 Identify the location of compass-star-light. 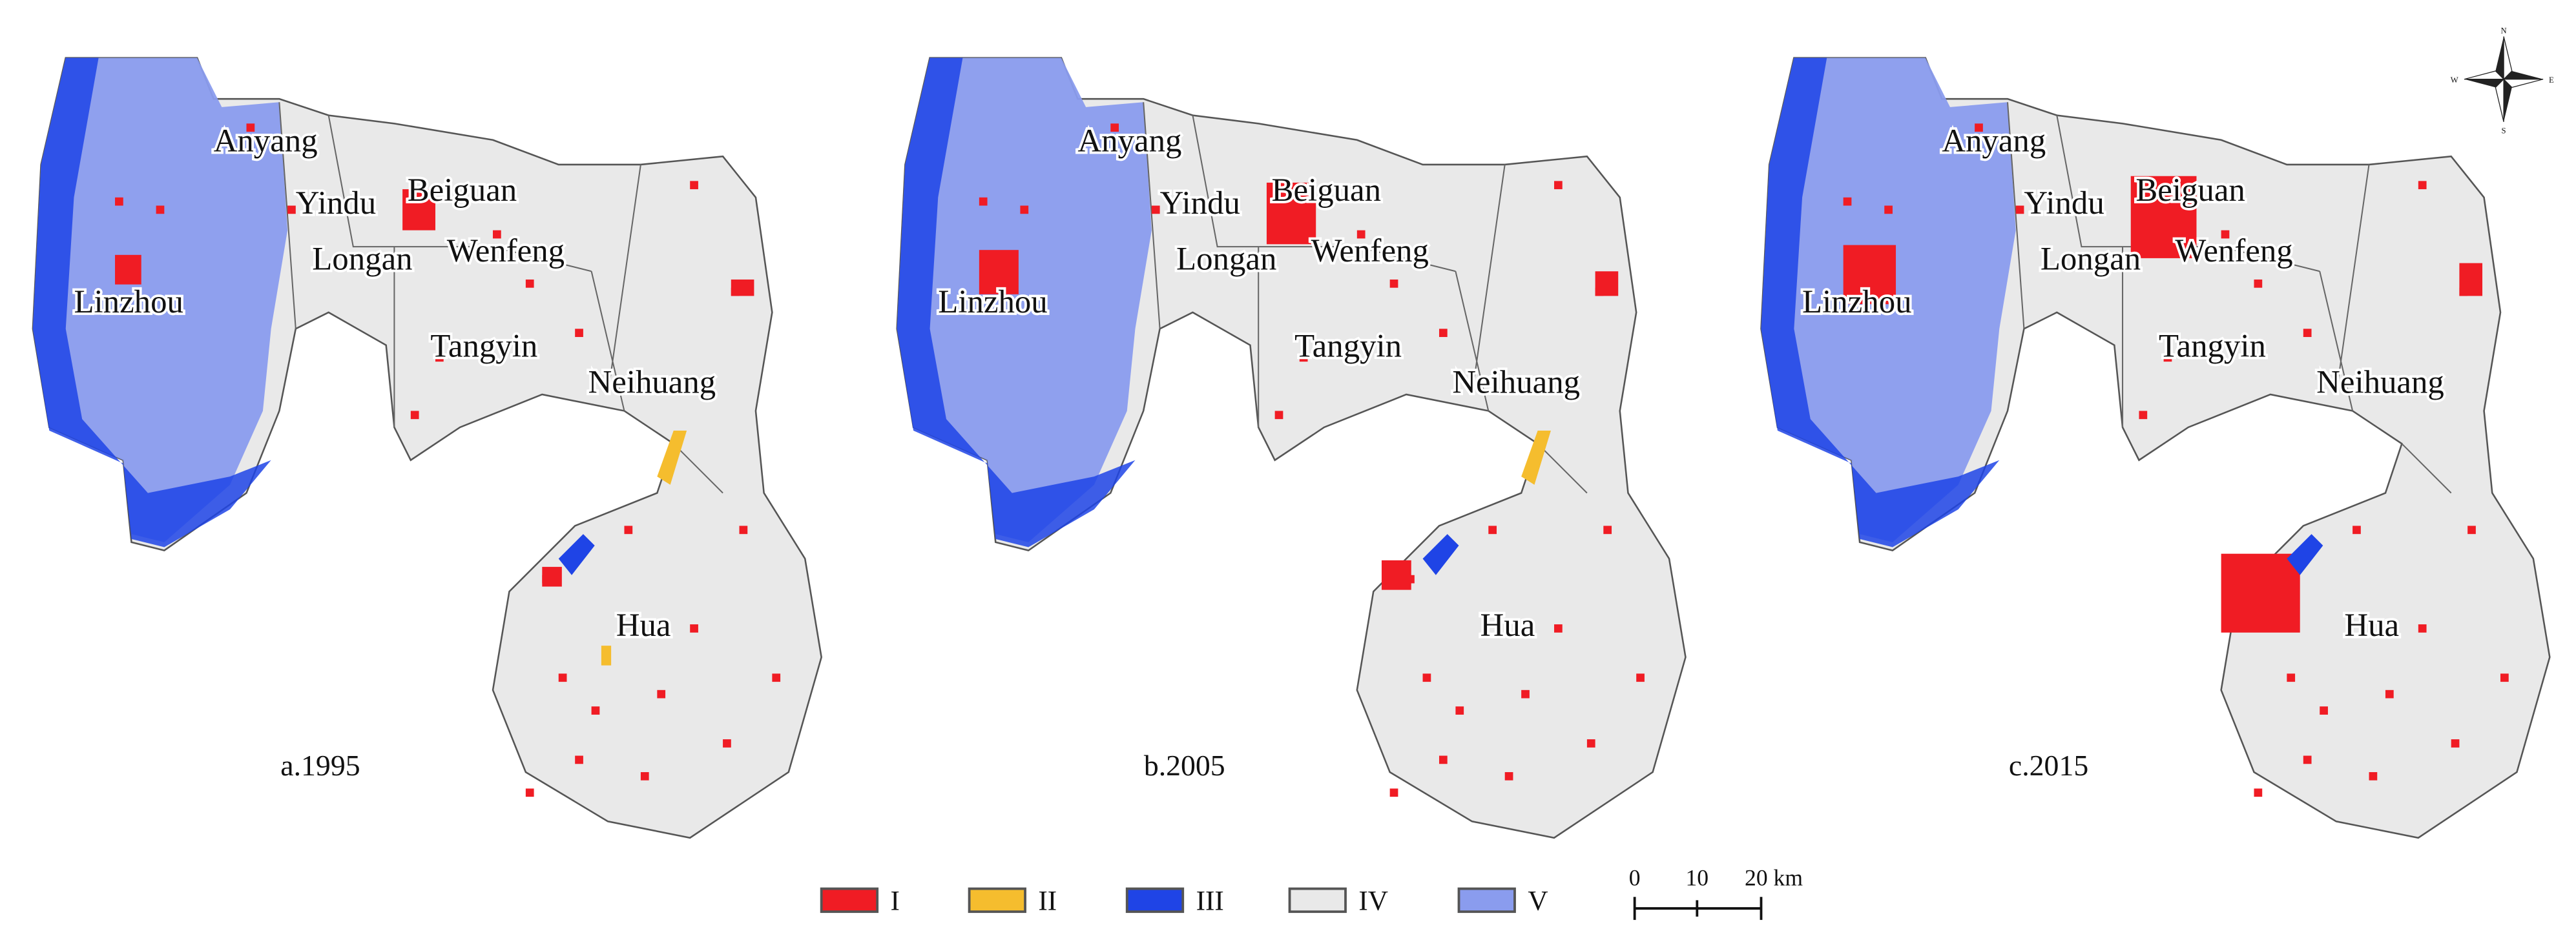
(2504, 79).